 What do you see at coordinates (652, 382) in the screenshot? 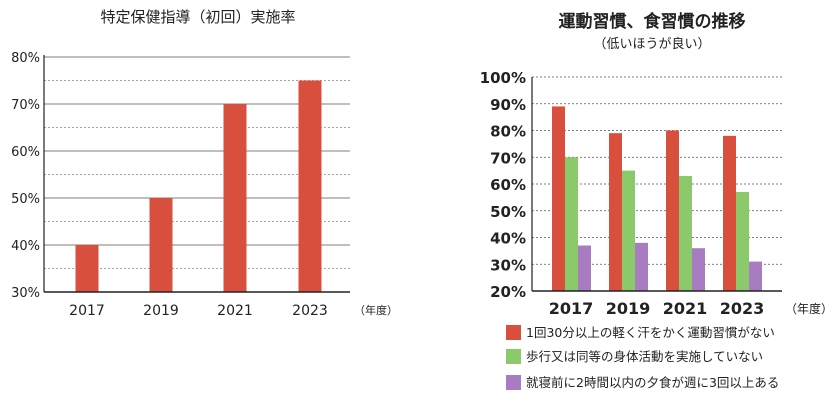
I see `legend-label: 就寝前に2時間以内の夕食が週に3回以上ある` at bounding box center [652, 382].